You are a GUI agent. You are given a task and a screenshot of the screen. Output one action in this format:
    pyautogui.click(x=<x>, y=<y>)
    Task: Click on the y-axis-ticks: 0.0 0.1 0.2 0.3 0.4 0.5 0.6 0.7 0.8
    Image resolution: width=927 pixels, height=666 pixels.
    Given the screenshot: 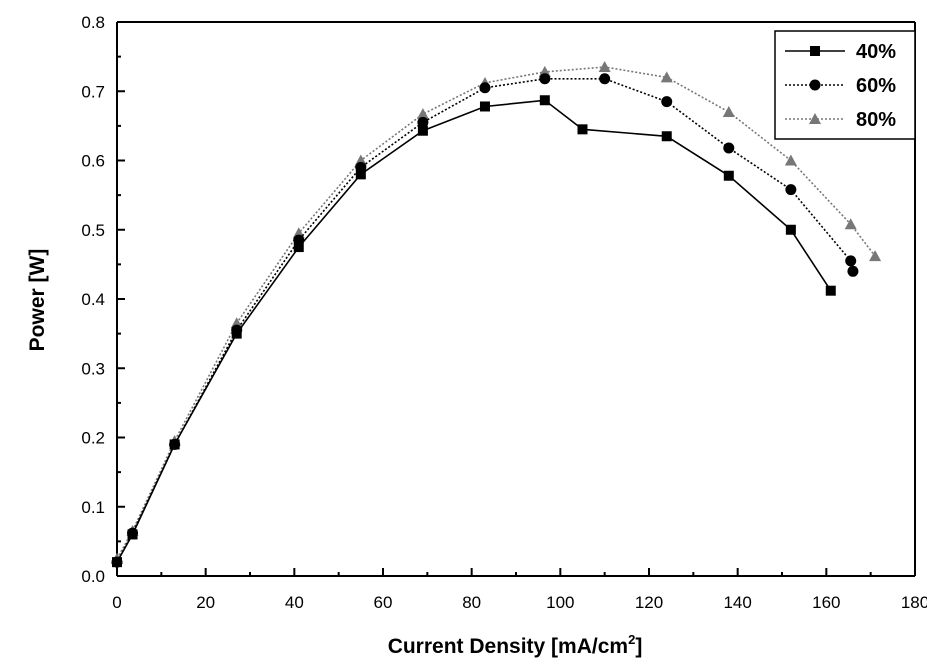 What is the action you would take?
    pyautogui.click(x=103, y=299)
    